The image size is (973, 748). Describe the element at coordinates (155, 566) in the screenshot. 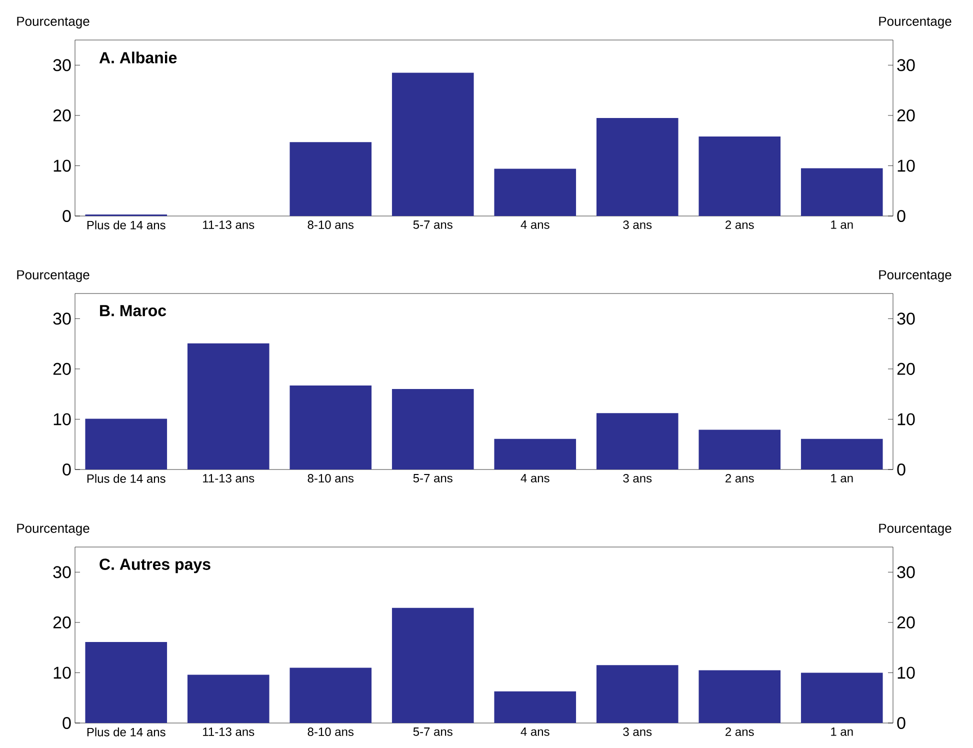

I see `text: C. Autres pays` at that location.